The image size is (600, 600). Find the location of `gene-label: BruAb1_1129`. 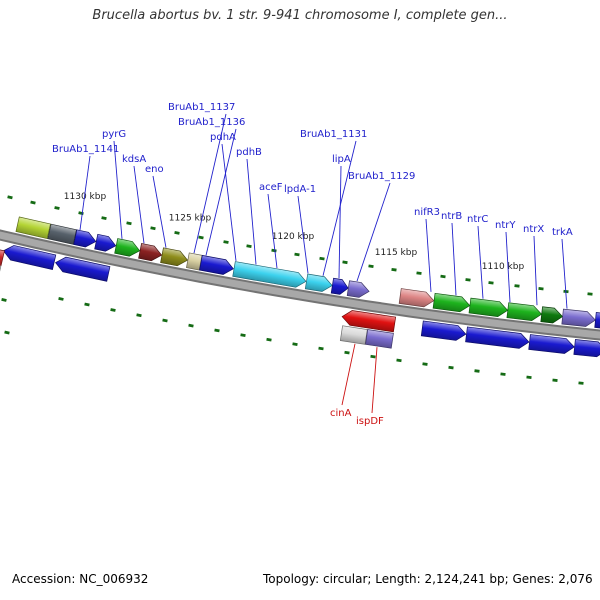

gene-label: BruAb1_1129 is located at coordinates (381, 176).